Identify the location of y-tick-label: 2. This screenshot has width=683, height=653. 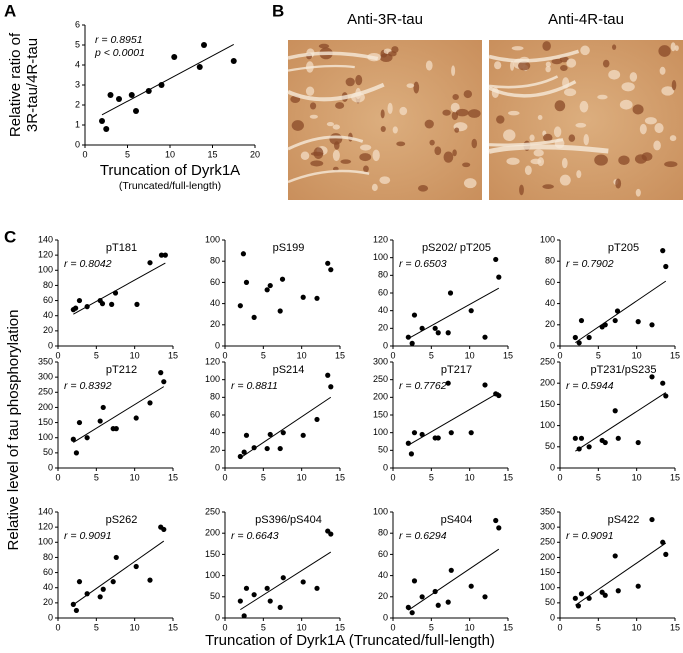
(77, 104).